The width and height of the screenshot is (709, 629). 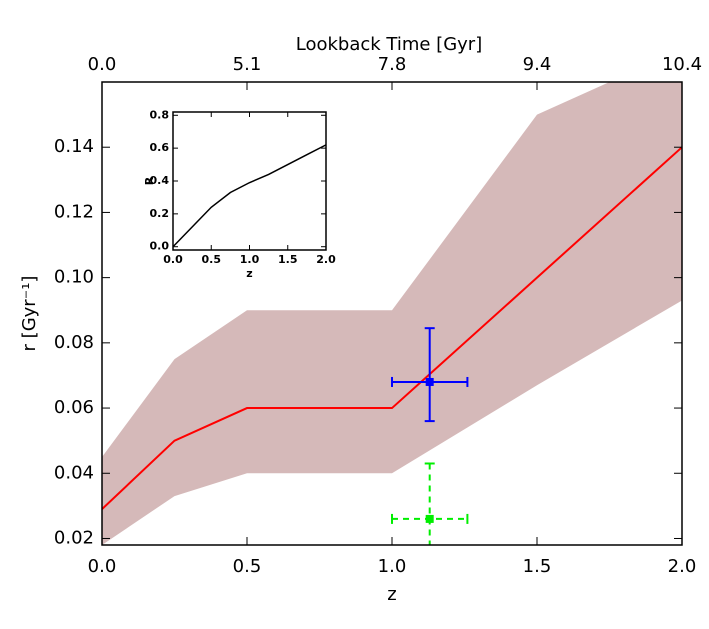 What do you see at coordinates (74, 342) in the screenshot?
I see `y-tick-label: 0.08` at bounding box center [74, 342].